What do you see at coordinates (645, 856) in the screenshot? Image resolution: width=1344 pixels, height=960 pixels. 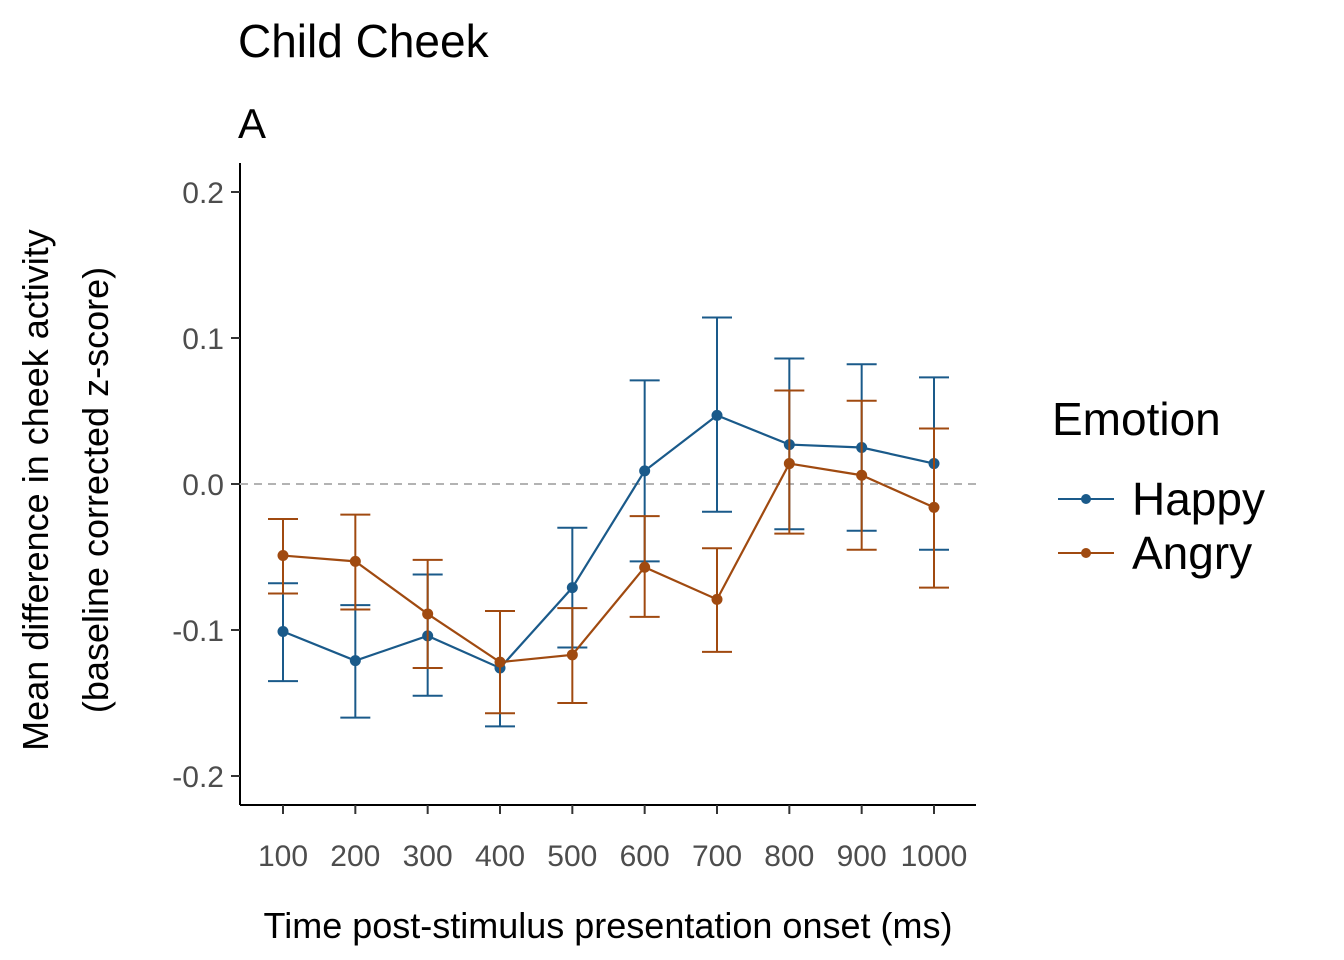 I see `x-tick-label: 600` at bounding box center [645, 856].